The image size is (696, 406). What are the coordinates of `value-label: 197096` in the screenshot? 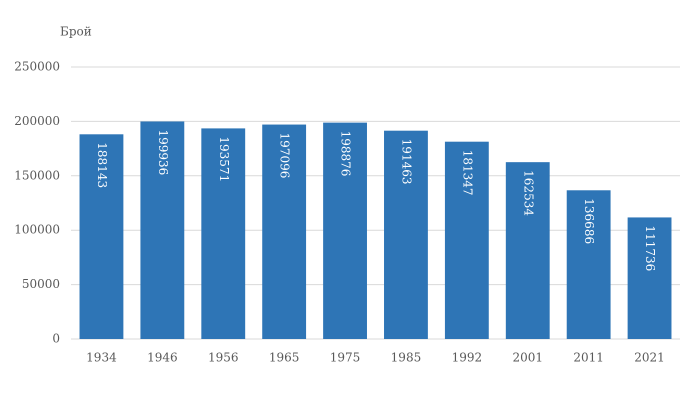 It's located at (285, 156).